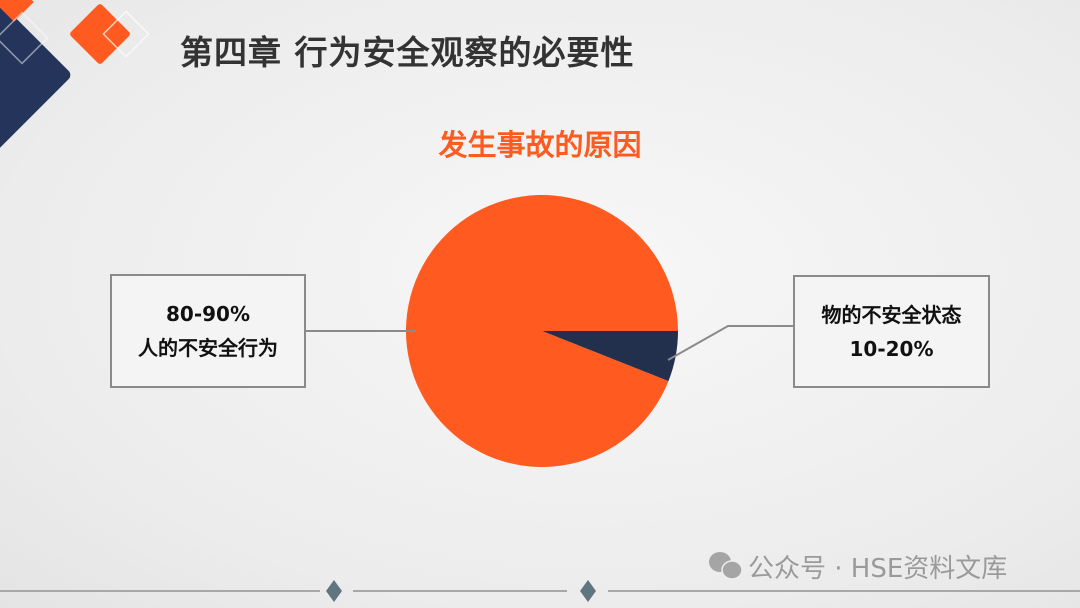  What do you see at coordinates (75, 75) in the screenshot?
I see `decor-diamonds` at bounding box center [75, 75].